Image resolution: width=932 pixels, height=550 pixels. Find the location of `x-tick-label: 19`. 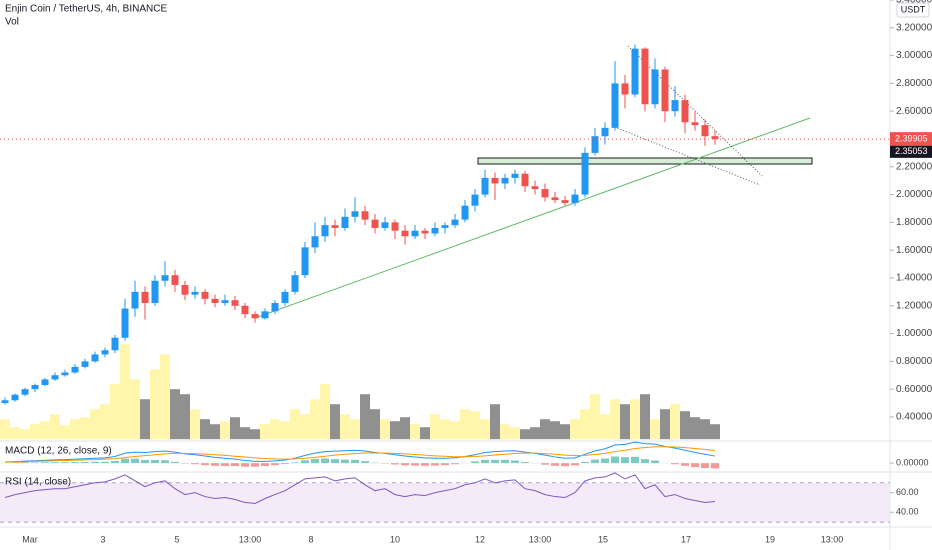

x-tick-label: 19 is located at coordinates (770, 539).